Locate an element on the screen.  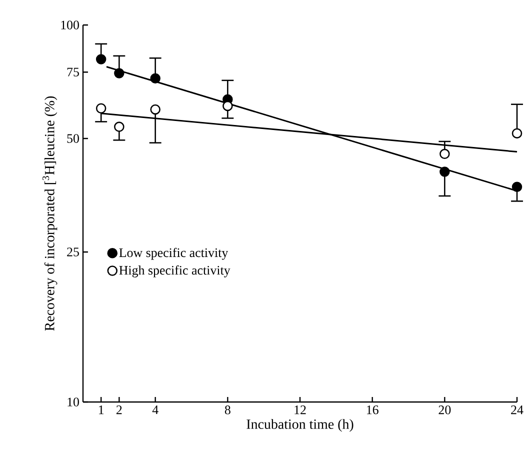
y-tick-label: 50 is located at coordinates (73, 138).